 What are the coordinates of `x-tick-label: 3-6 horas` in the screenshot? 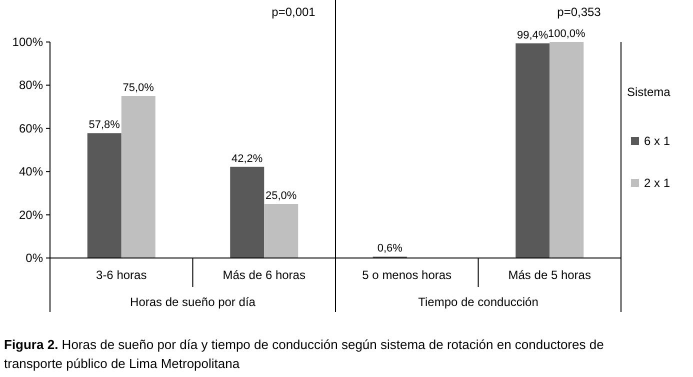 It's located at (121, 275).